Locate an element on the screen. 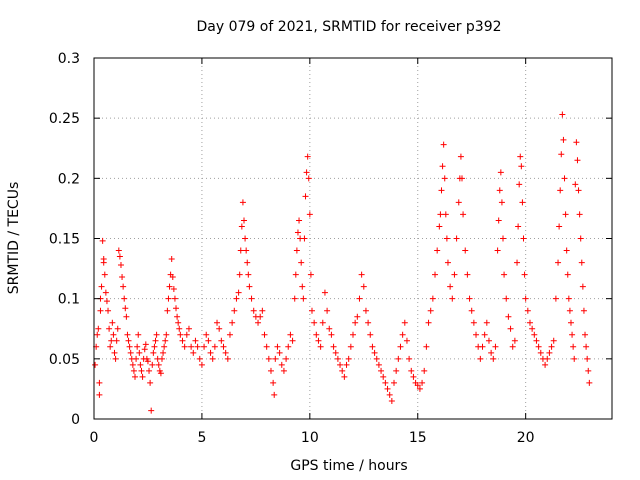 The image size is (640, 480). x-tick-label: 5 is located at coordinates (201, 438).